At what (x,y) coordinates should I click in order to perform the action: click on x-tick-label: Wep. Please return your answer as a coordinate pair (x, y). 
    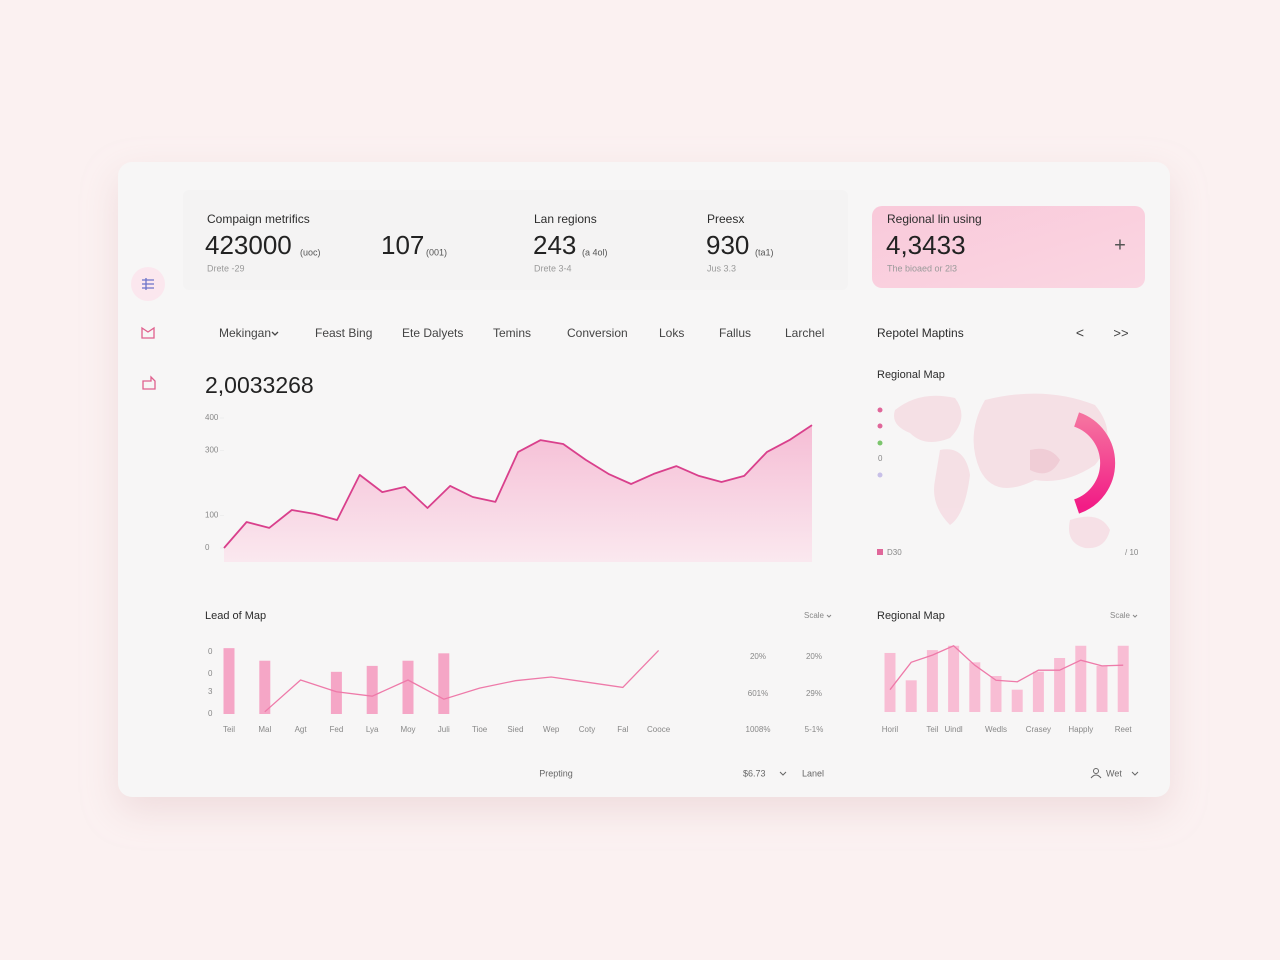
    Looking at the image, I should click on (551, 729).